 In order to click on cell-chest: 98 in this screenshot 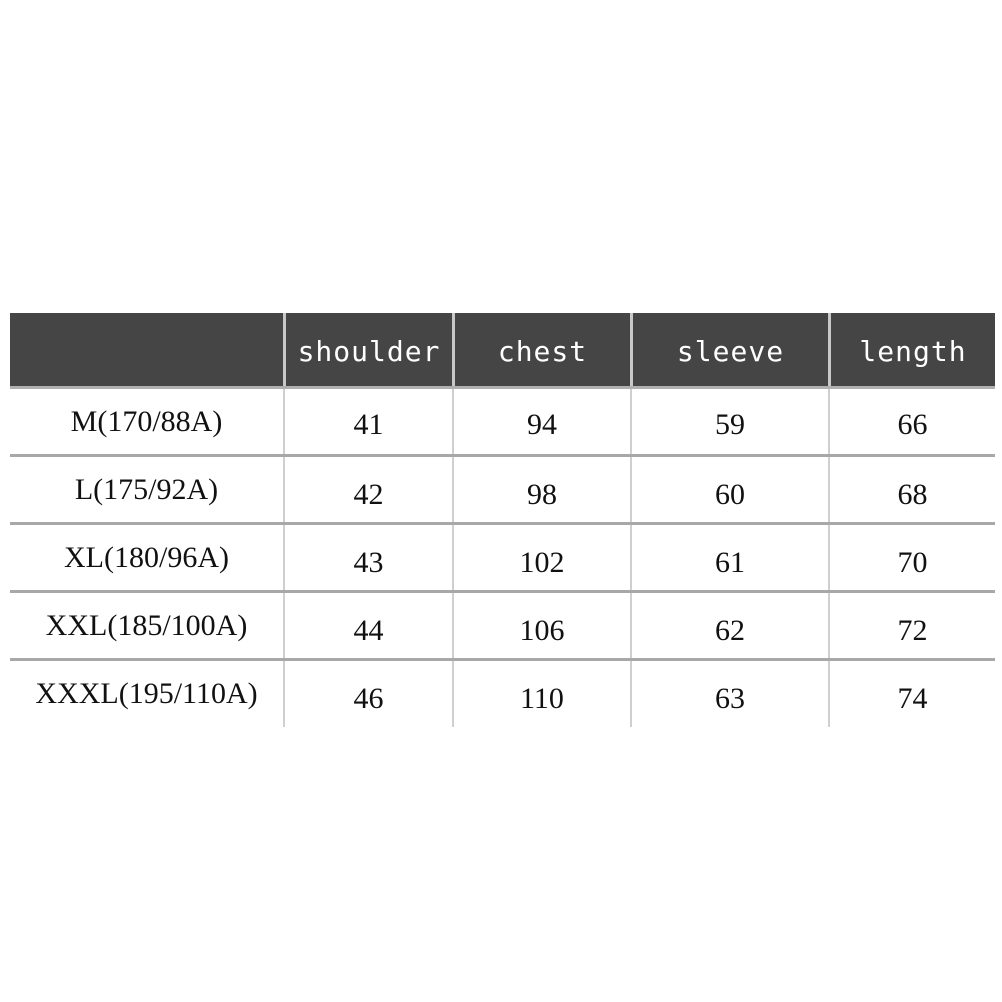, I will do `click(541, 489)`.